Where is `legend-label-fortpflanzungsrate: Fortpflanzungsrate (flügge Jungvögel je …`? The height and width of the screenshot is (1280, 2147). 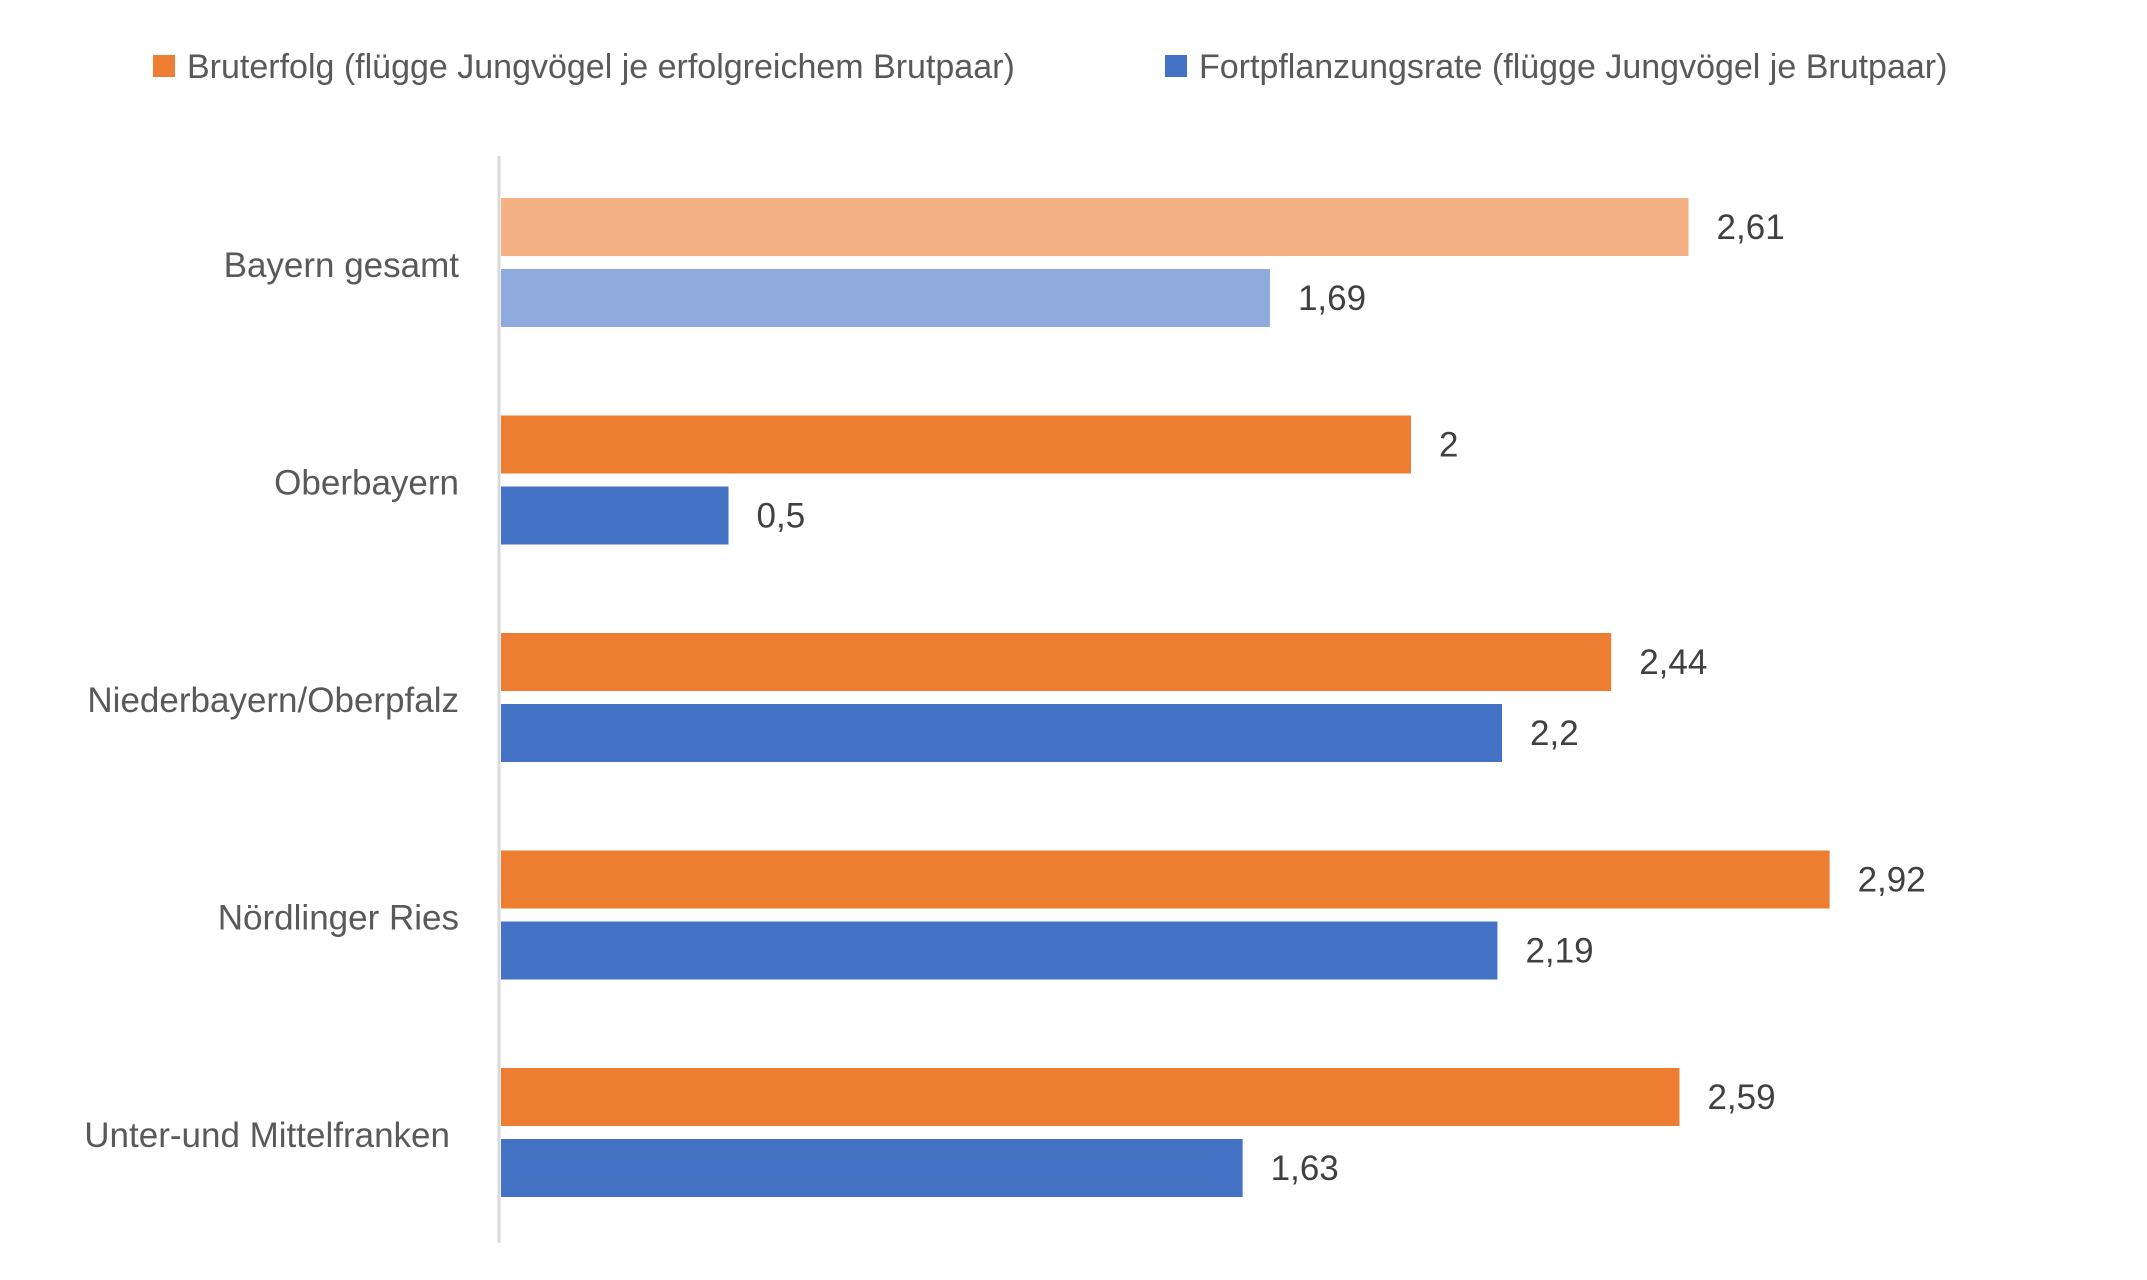
legend-label-fortpflanzungsrate: Fortpflanzungsrate (flügge Jungvögel je … is located at coordinates (1573, 67).